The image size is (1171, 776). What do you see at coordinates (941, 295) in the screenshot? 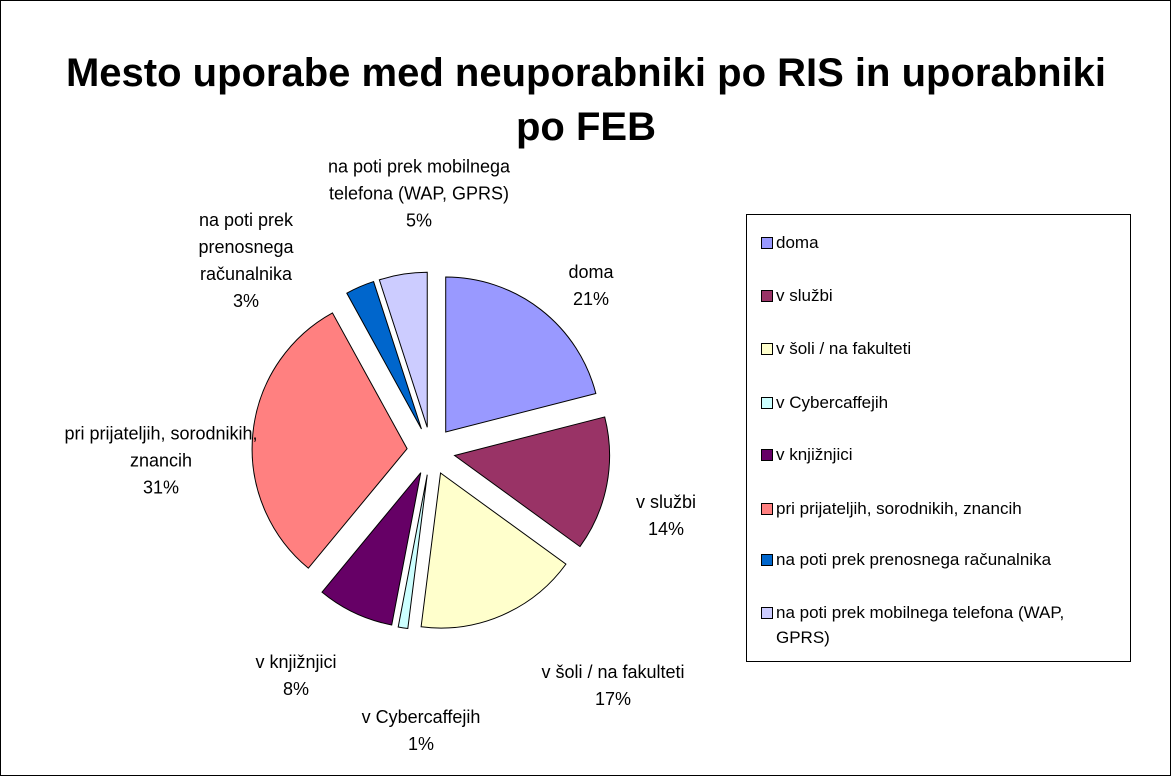
I see `legend-entry: v službi` at bounding box center [941, 295].